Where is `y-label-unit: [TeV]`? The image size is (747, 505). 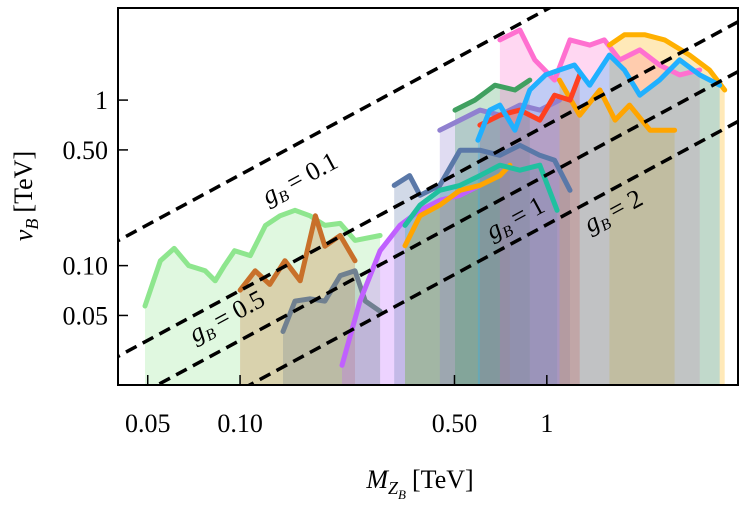
y-label-unit: [TeV] is located at coordinates (23, 182).